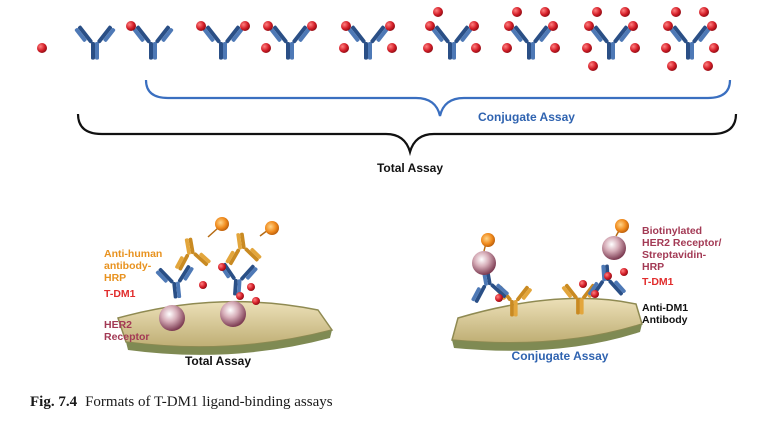  What do you see at coordinates (54, 402) in the screenshot?
I see `figure-number: Fig. 7.4` at bounding box center [54, 402].